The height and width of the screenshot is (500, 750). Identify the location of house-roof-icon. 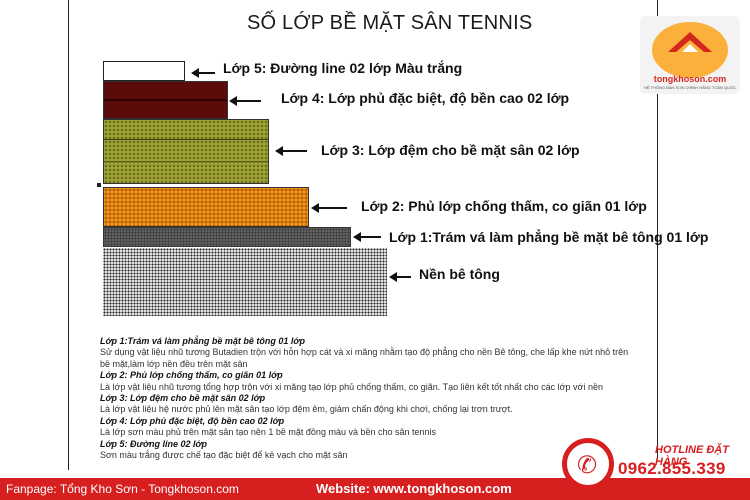
(690, 42).